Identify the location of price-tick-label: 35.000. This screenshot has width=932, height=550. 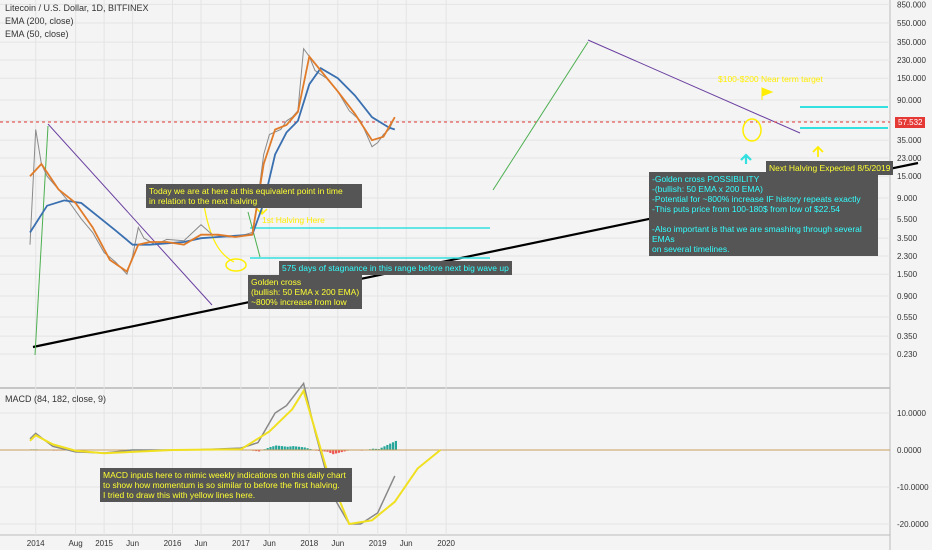
(909, 140).